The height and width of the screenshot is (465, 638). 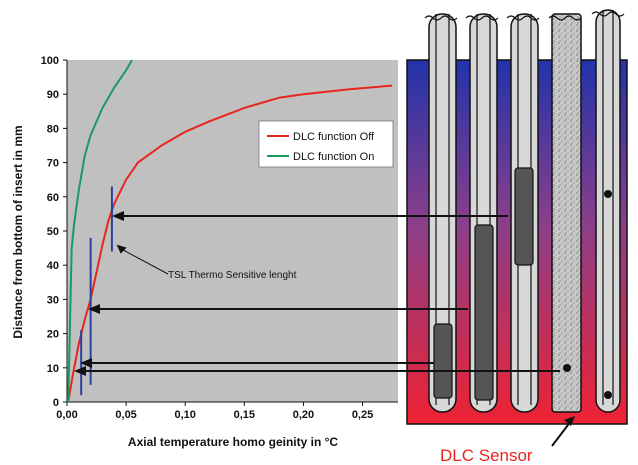 I want to click on probe-1-element, so click(x=443, y=361).